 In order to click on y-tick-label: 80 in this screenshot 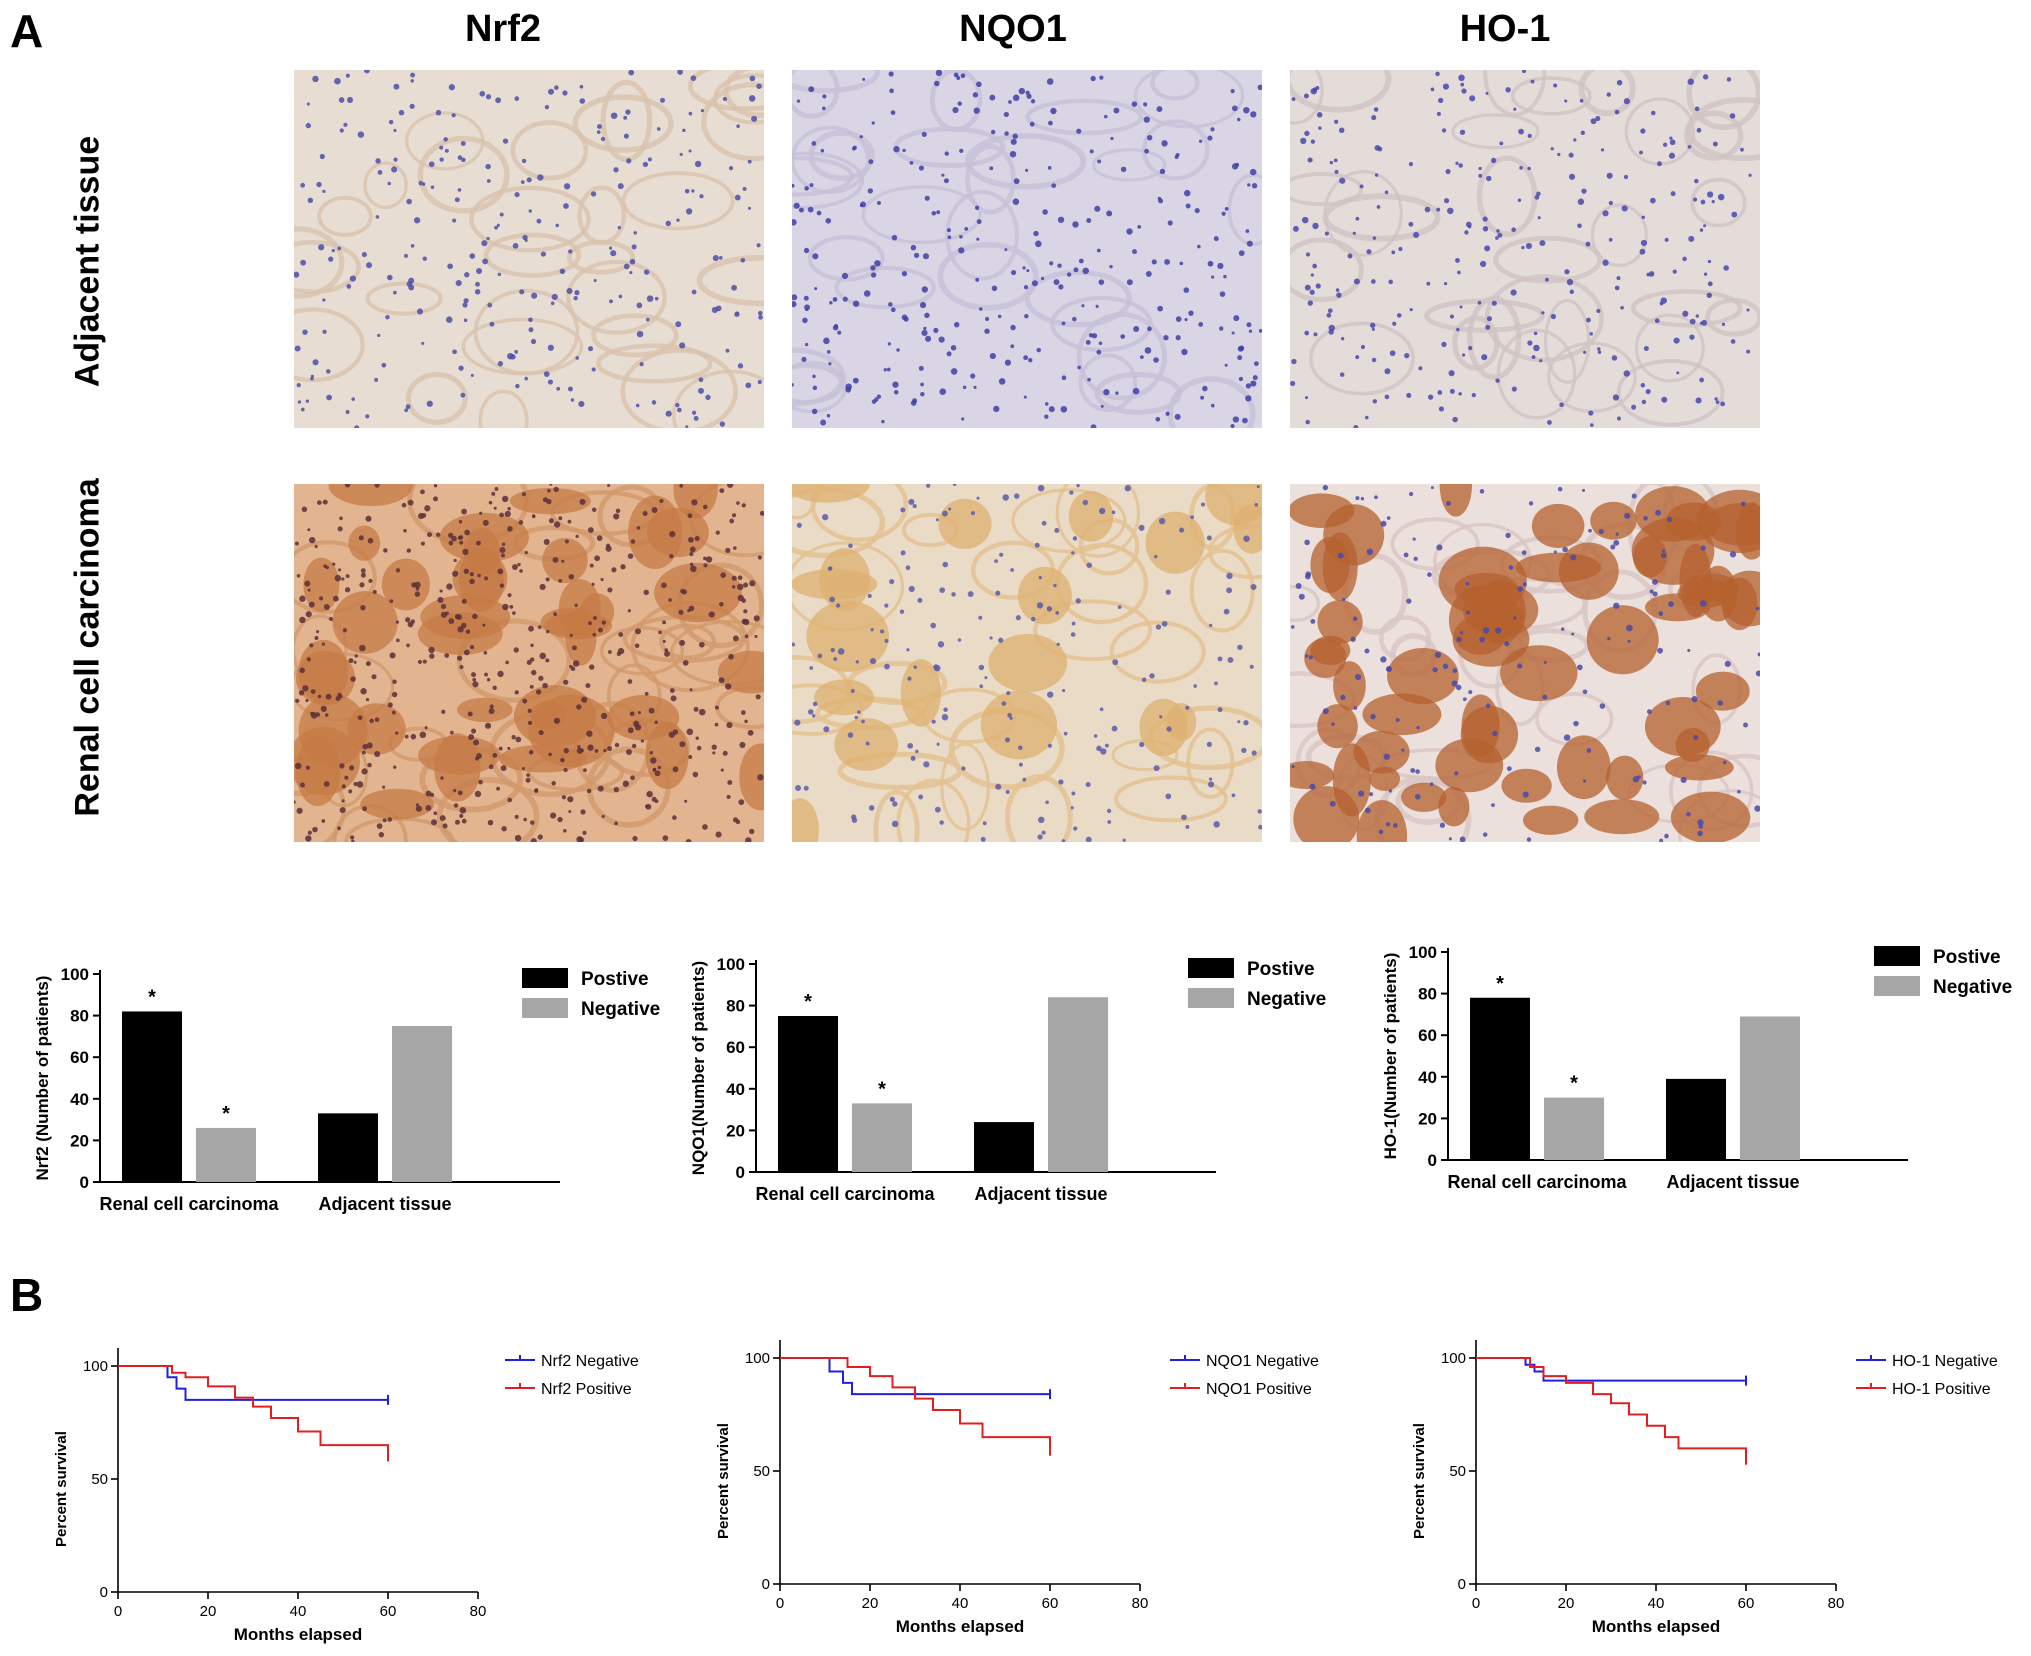, I will do `click(1427, 994)`.